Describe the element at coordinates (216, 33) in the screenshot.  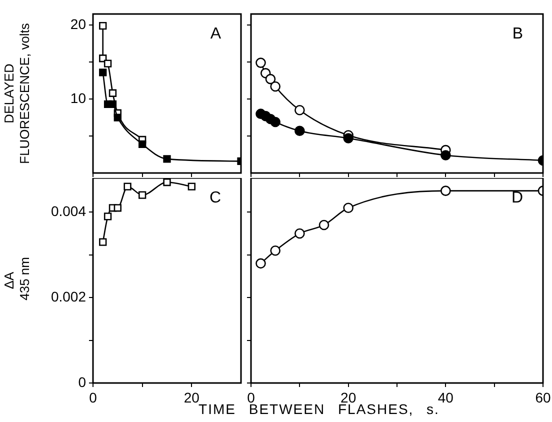
I see `annotation: A` at that location.